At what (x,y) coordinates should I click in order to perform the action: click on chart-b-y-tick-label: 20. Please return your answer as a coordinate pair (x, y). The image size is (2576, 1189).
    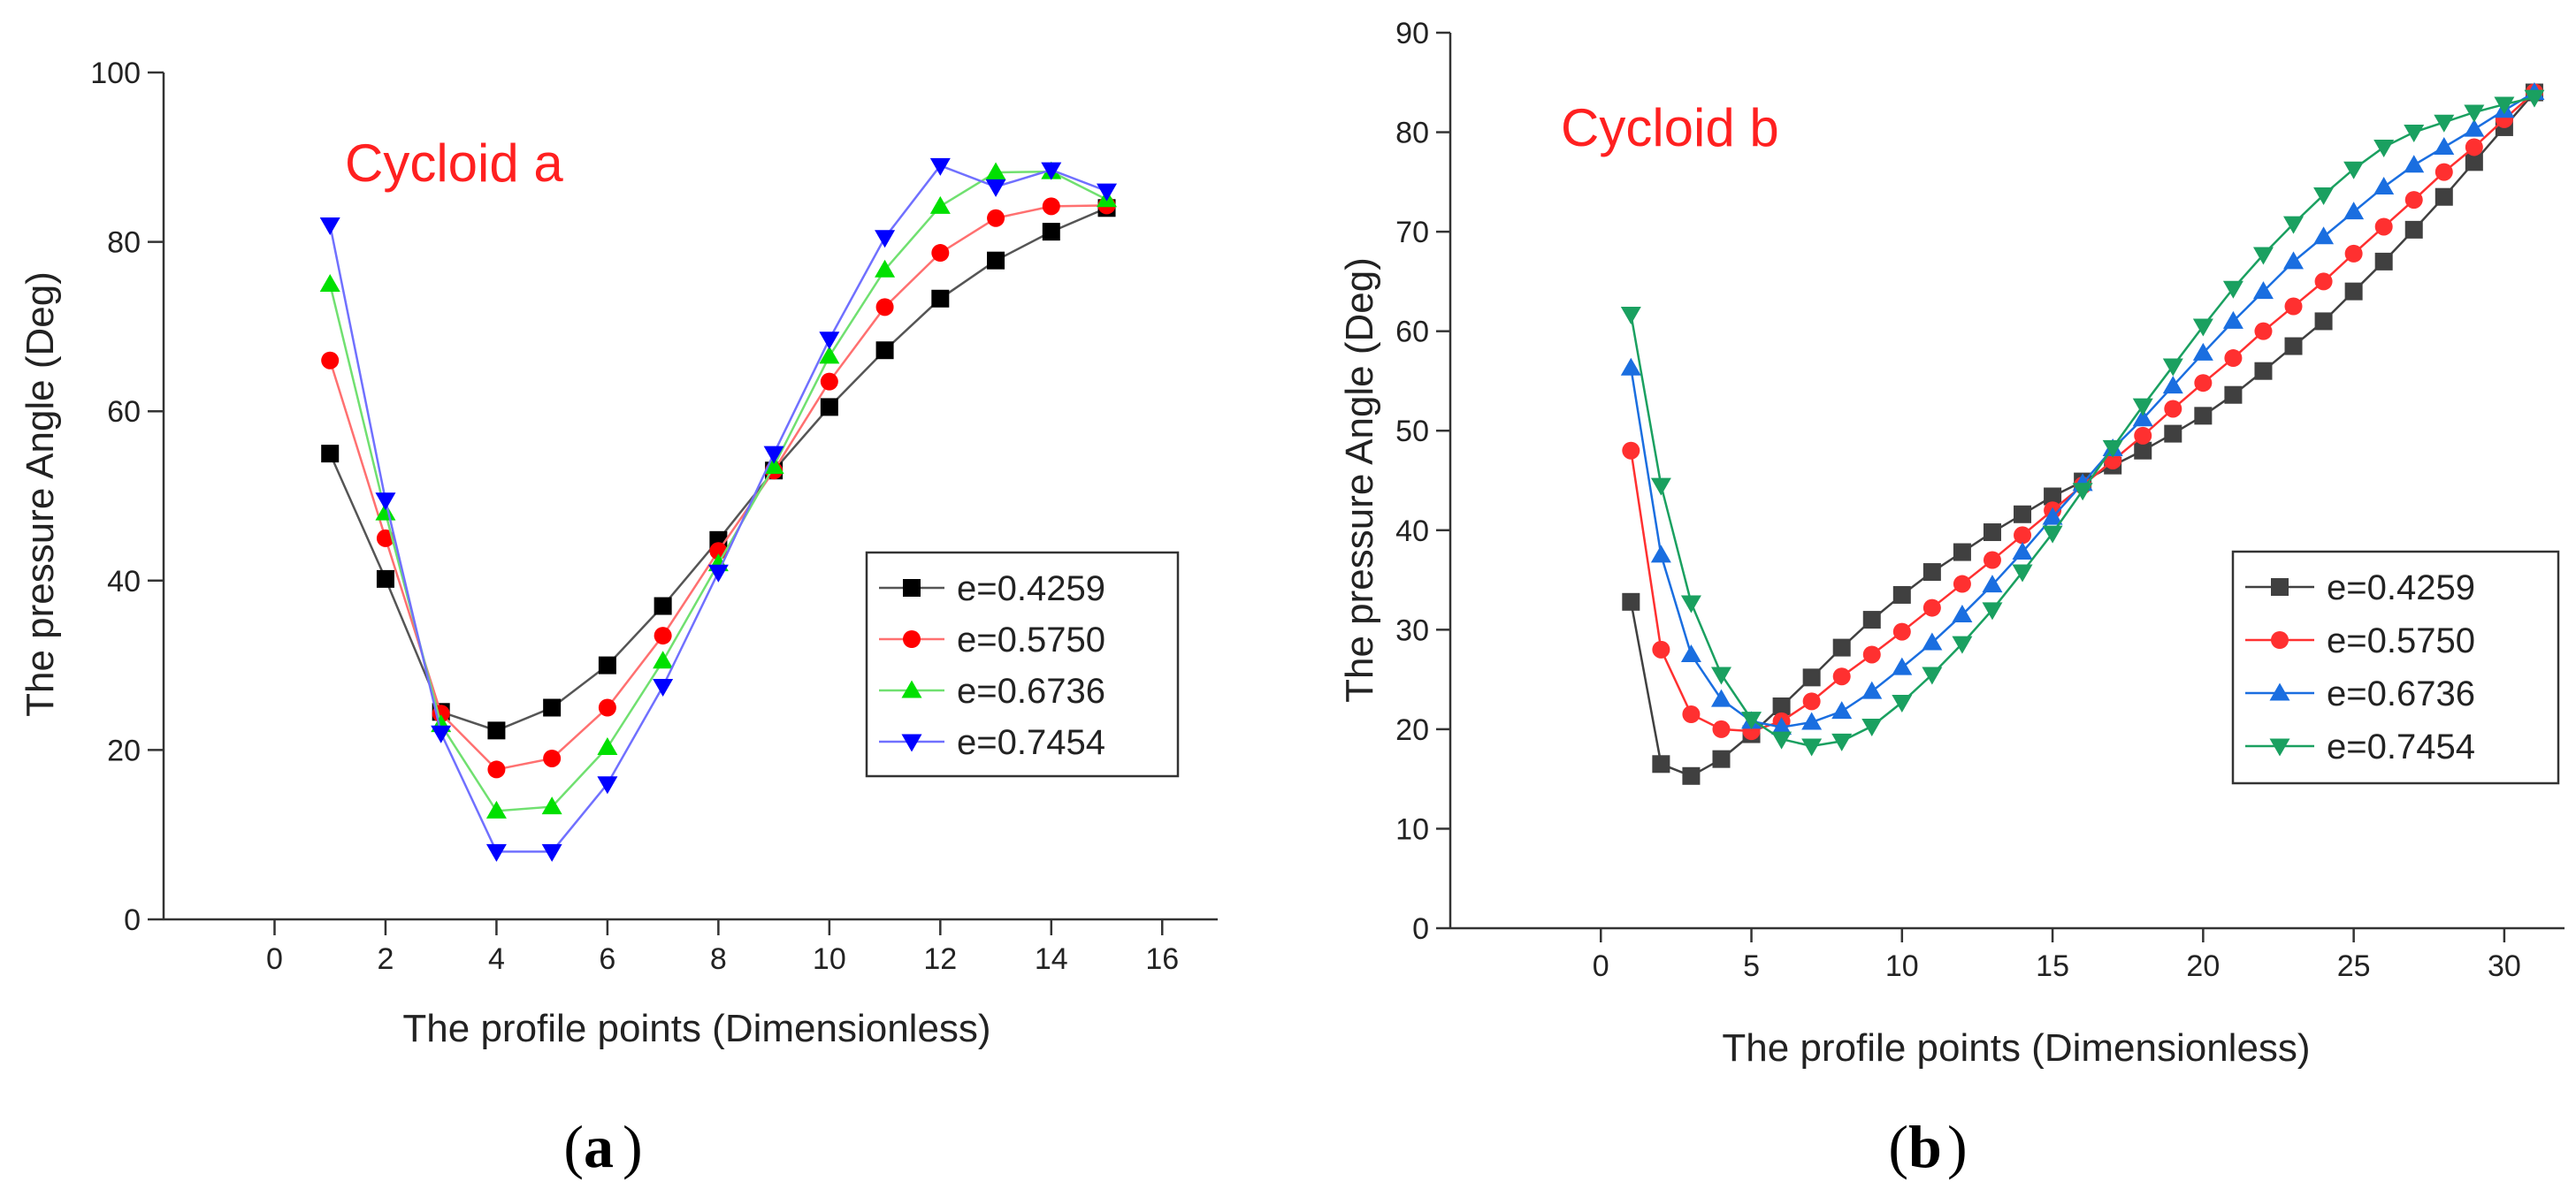
    Looking at the image, I should click on (1412, 730).